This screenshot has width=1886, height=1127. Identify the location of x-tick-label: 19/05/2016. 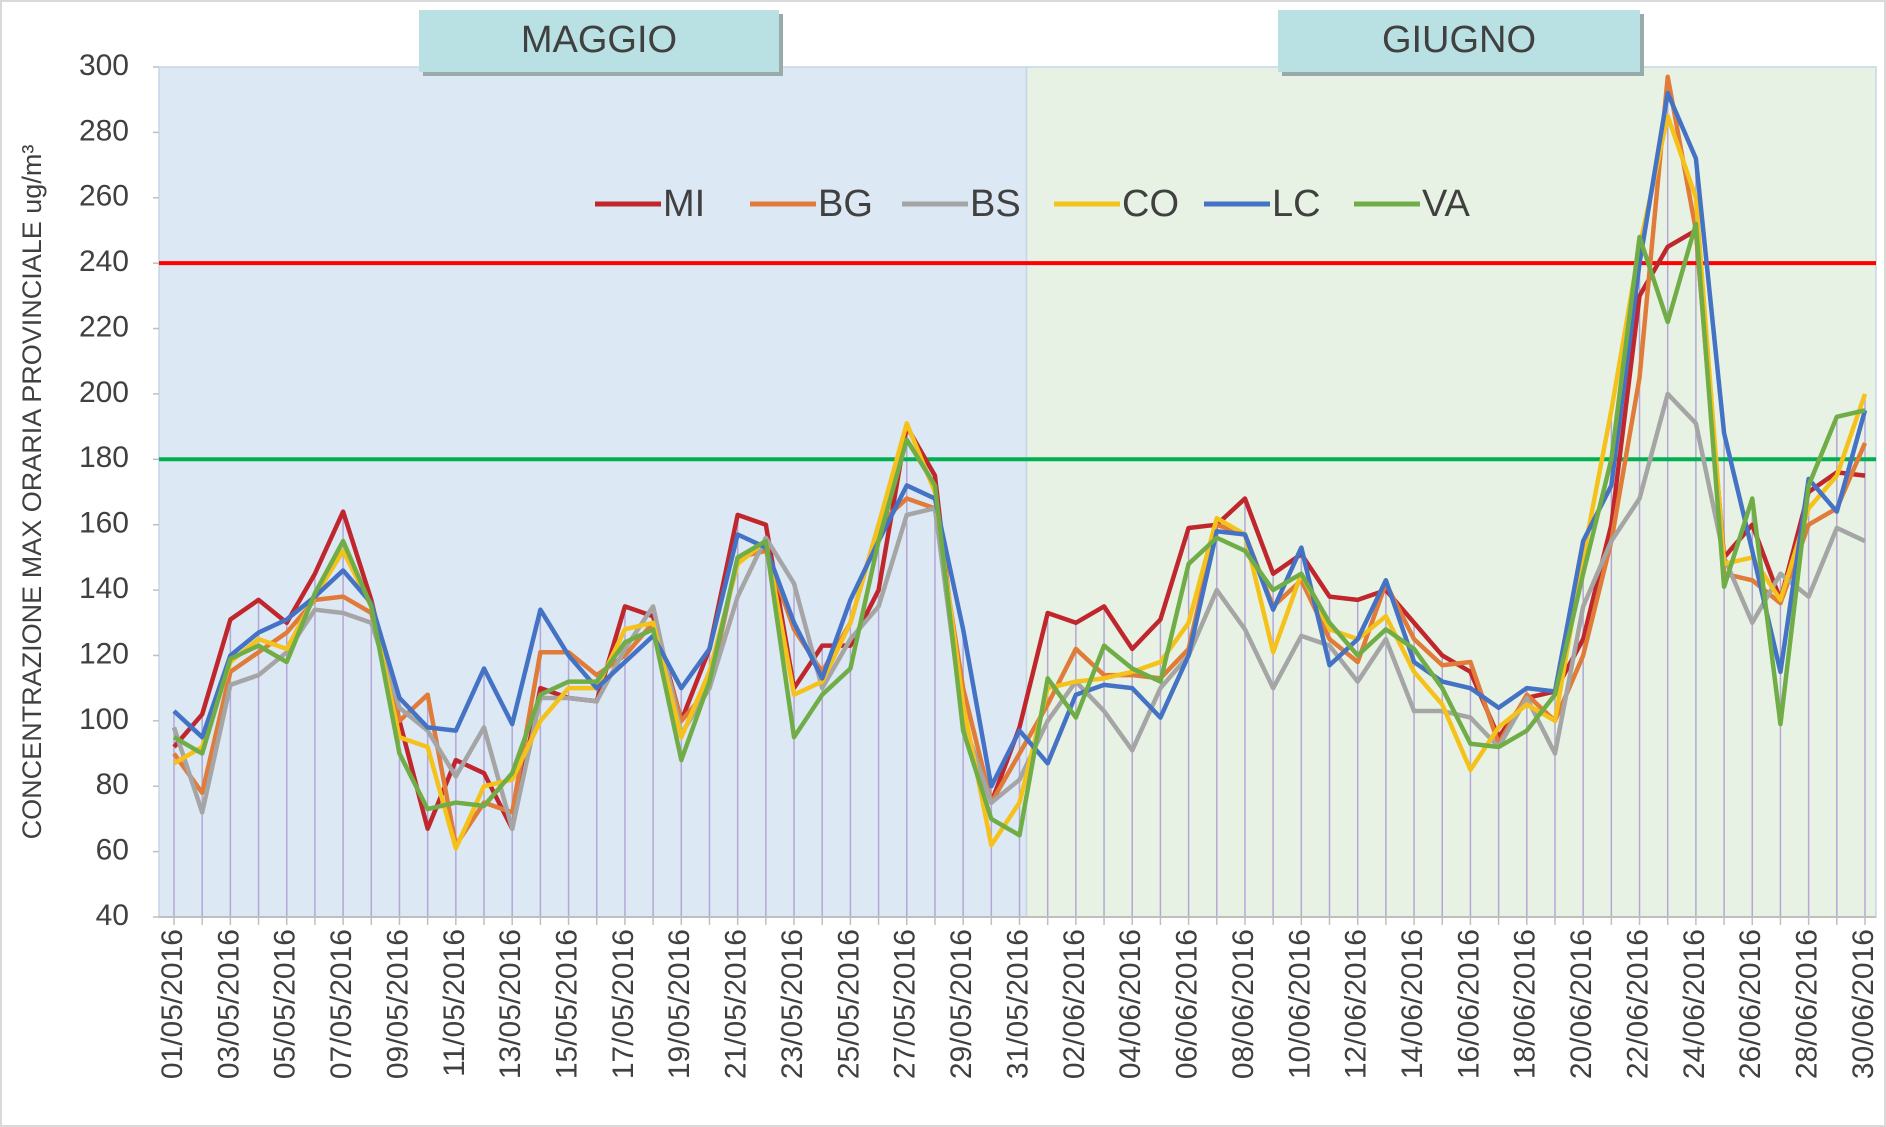
(679, 1004).